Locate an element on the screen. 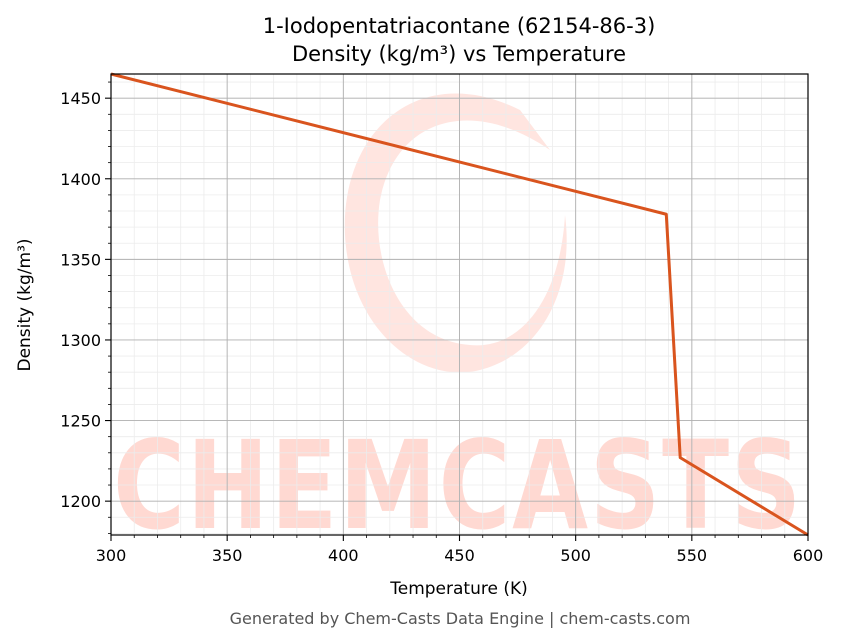 The image size is (843, 644). chart-subtitle: Density (kg/m³) vs Temperature is located at coordinates (459, 54).